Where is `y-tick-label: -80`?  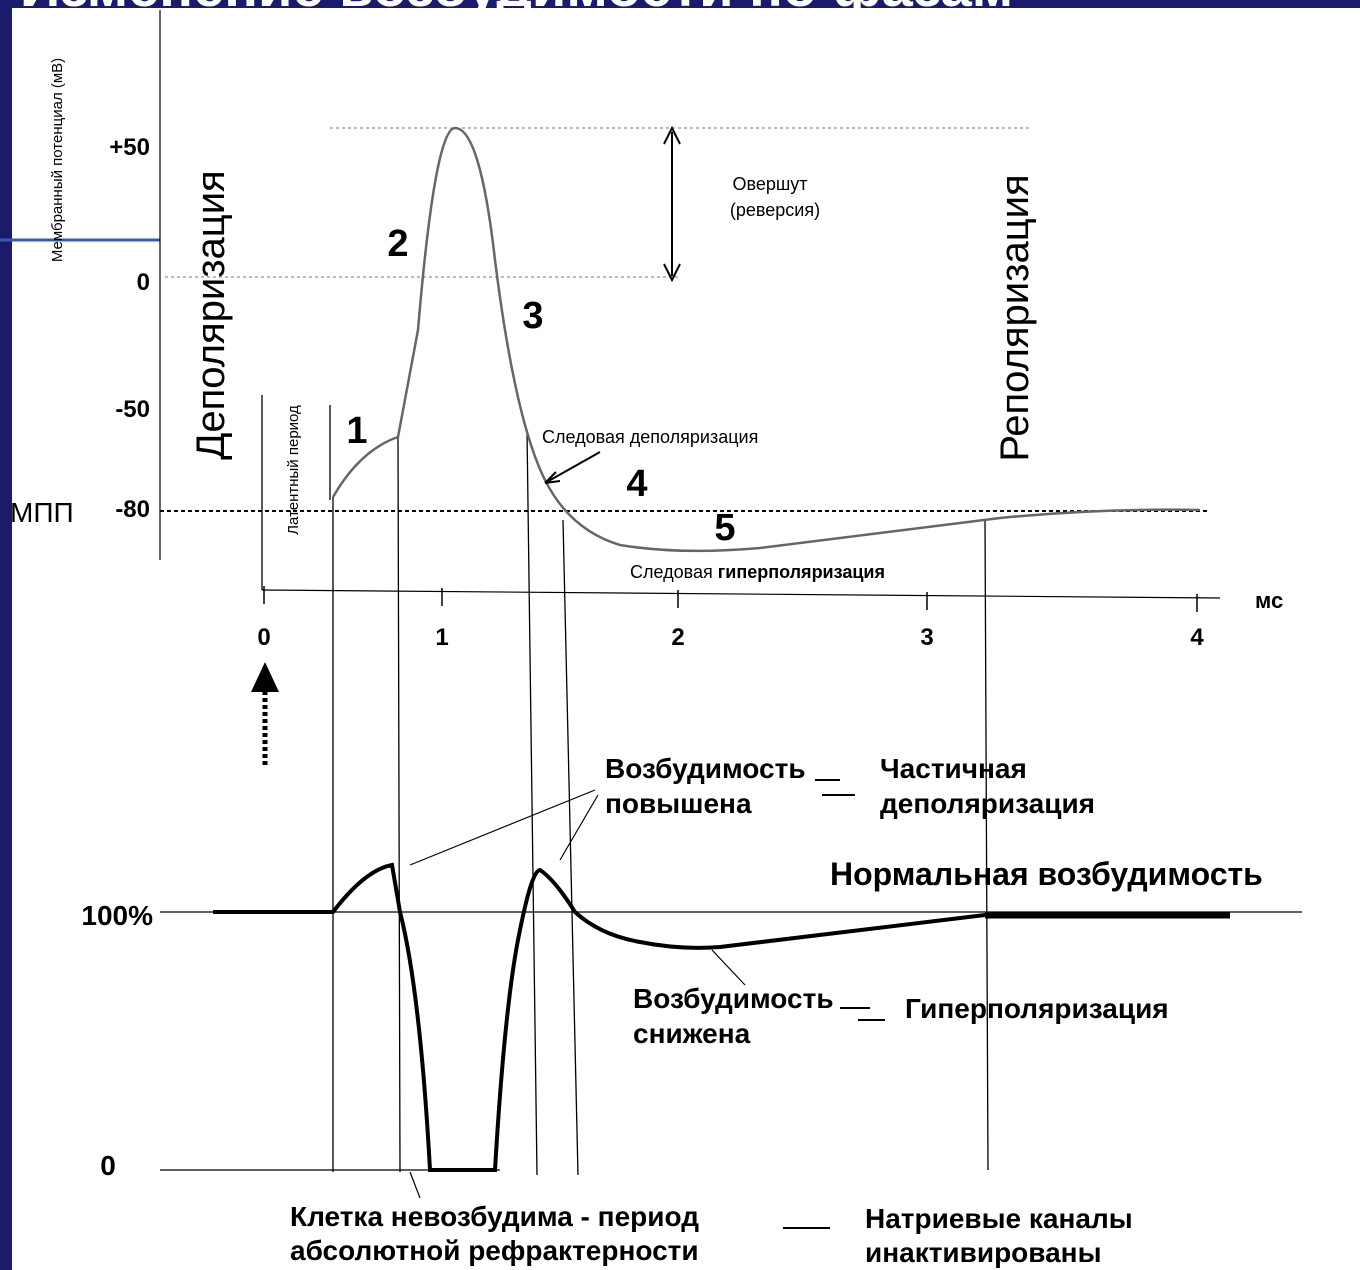
y-tick-label: -80 is located at coordinates (132, 509).